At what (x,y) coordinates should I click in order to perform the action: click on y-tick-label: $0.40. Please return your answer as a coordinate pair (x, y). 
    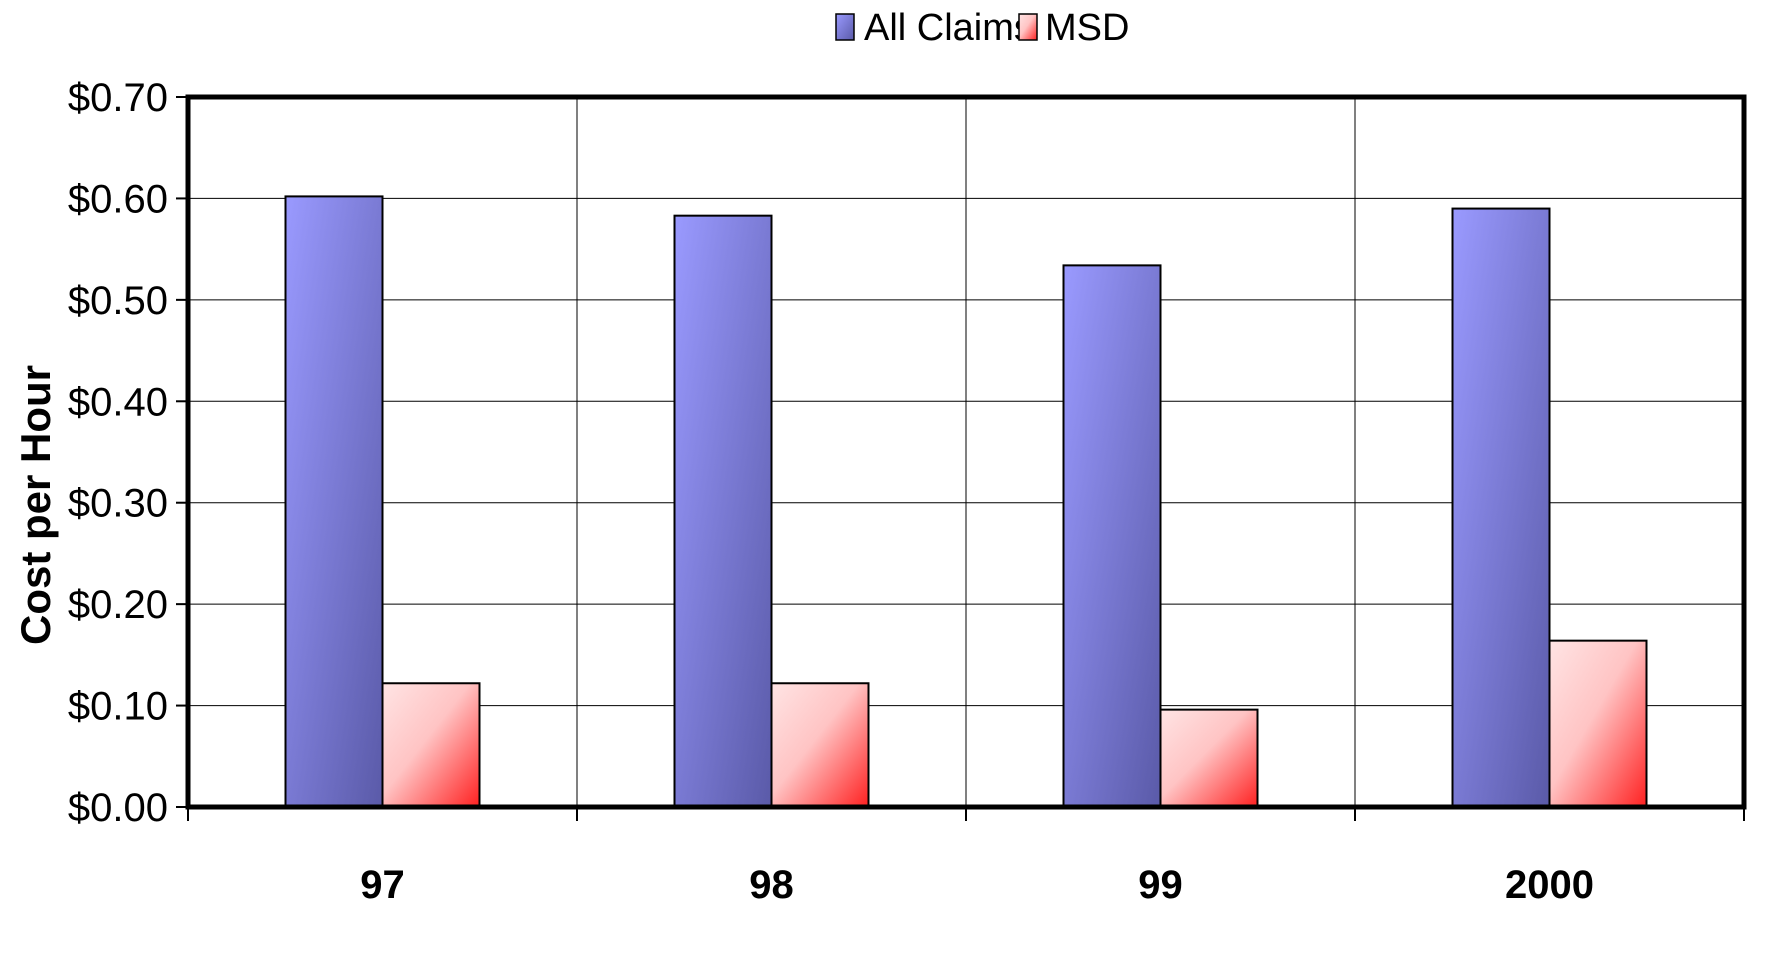
    Looking at the image, I should click on (118, 402).